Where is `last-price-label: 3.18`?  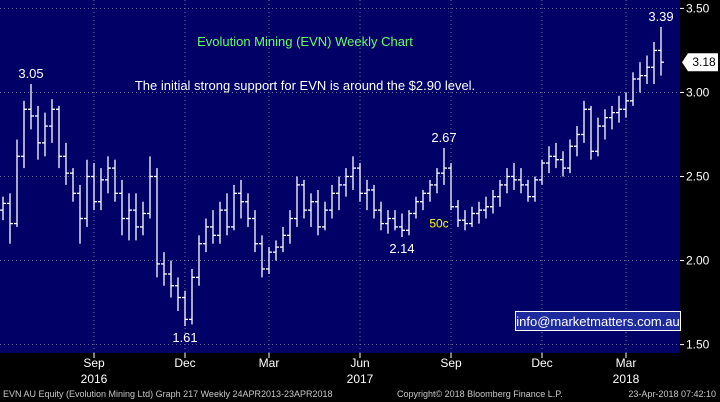 last-price-label: 3.18 is located at coordinates (704, 62).